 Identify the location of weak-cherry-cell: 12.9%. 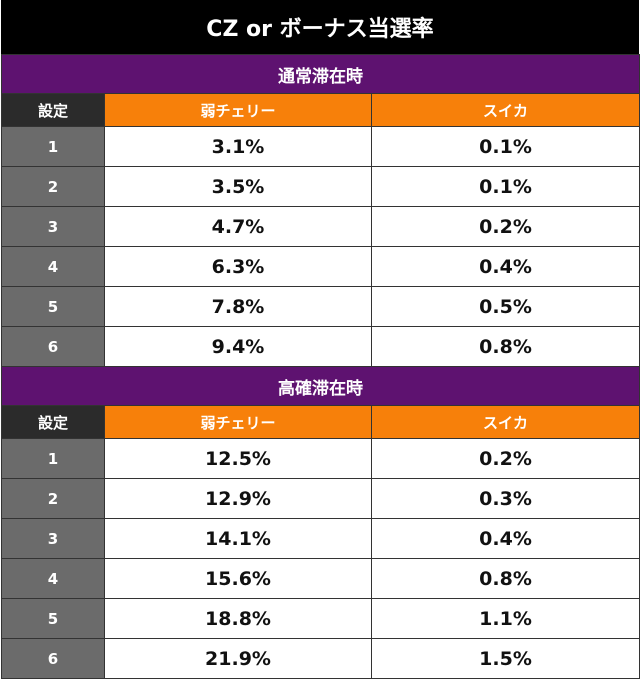
(238, 498).